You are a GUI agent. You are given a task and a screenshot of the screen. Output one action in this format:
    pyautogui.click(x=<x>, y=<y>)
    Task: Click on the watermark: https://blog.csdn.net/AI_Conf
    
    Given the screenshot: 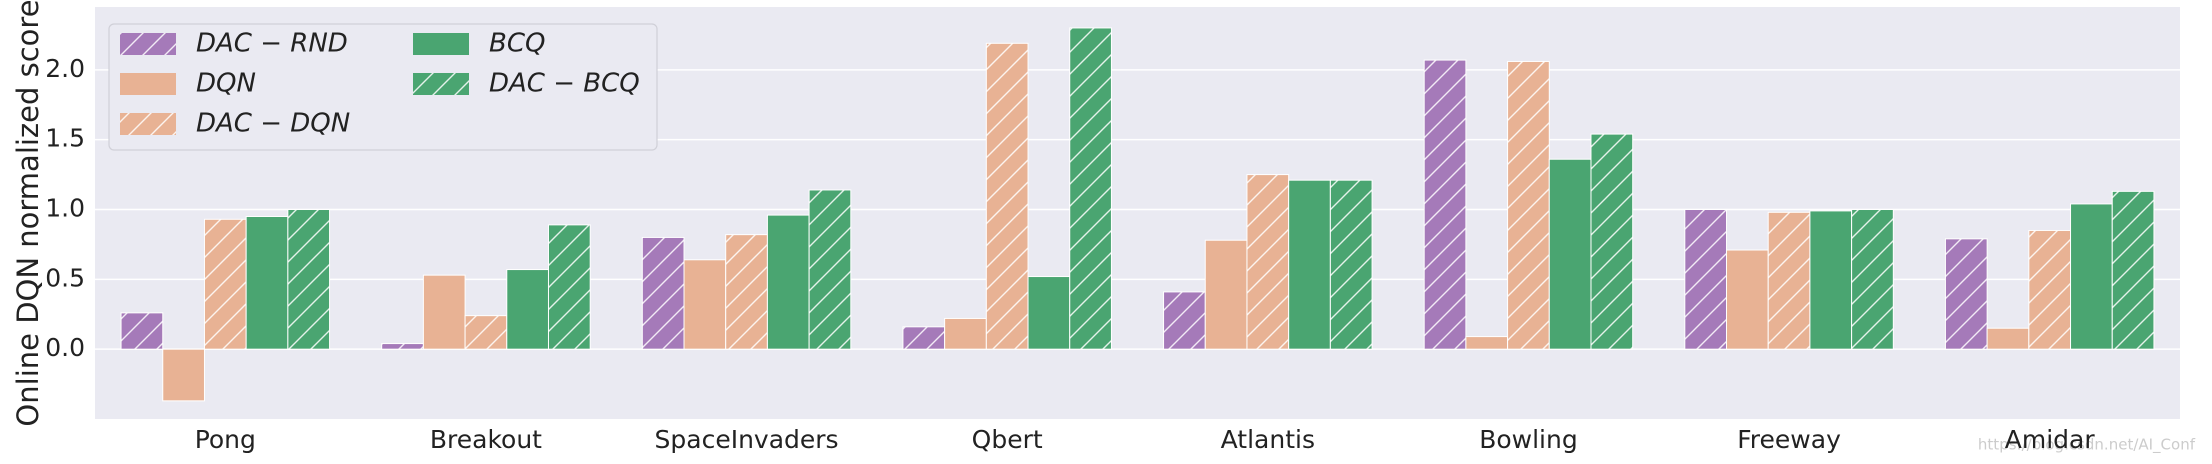 What is the action you would take?
    pyautogui.click(x=2087, y=445)
    